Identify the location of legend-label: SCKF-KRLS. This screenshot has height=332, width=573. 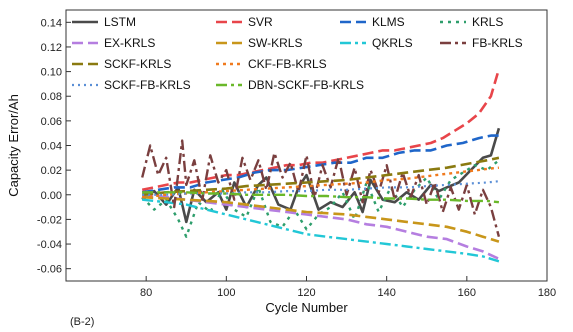
(137, 64).